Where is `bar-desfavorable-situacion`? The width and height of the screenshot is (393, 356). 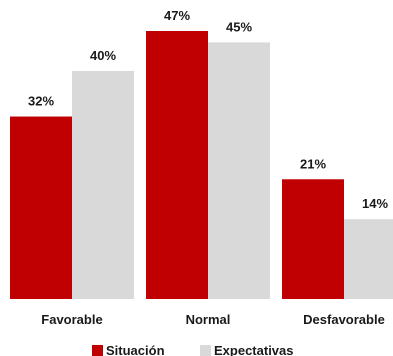
bar-desfavorable-situacion is located at coordinates (313, 239).